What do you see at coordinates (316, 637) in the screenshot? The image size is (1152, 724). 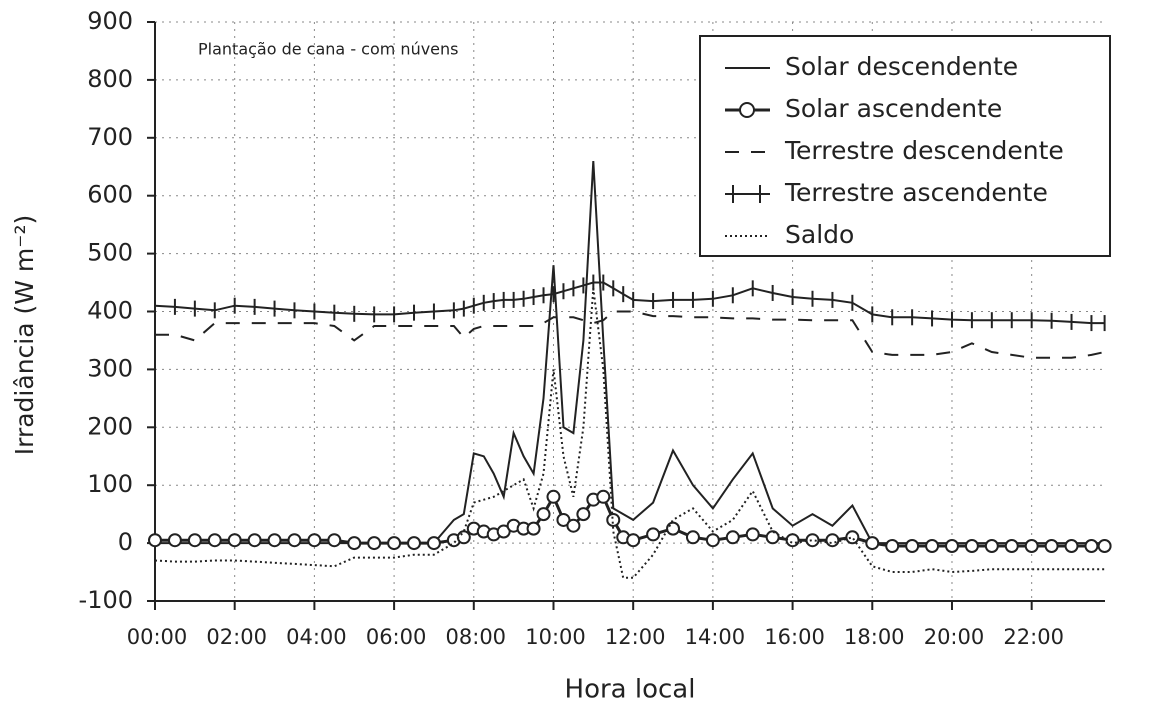 I see `x-tick-label: 04:00` at bounding box center [316, 637].